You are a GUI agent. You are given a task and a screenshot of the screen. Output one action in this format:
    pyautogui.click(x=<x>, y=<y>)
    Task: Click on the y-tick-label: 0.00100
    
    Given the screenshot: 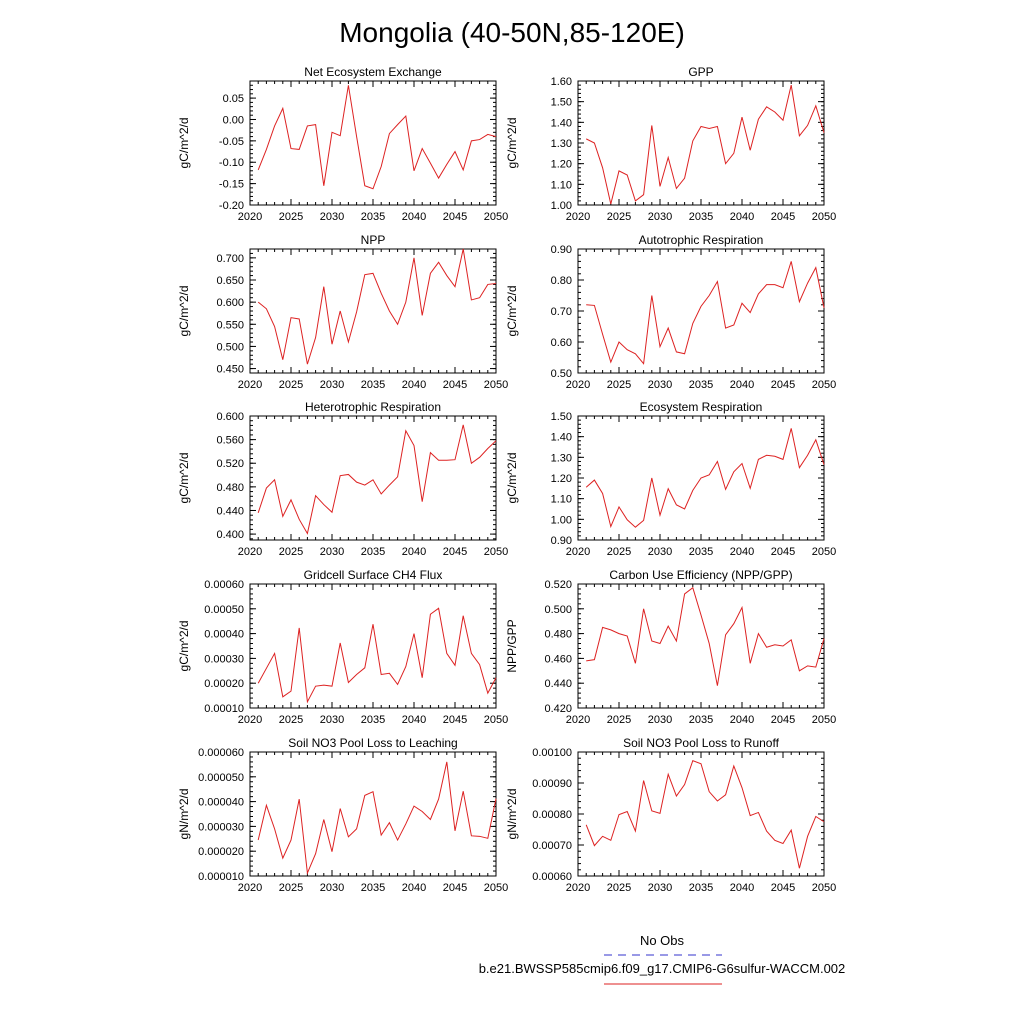 What is the action you would take?
    pyautogui.click(x=552, y=753)
    